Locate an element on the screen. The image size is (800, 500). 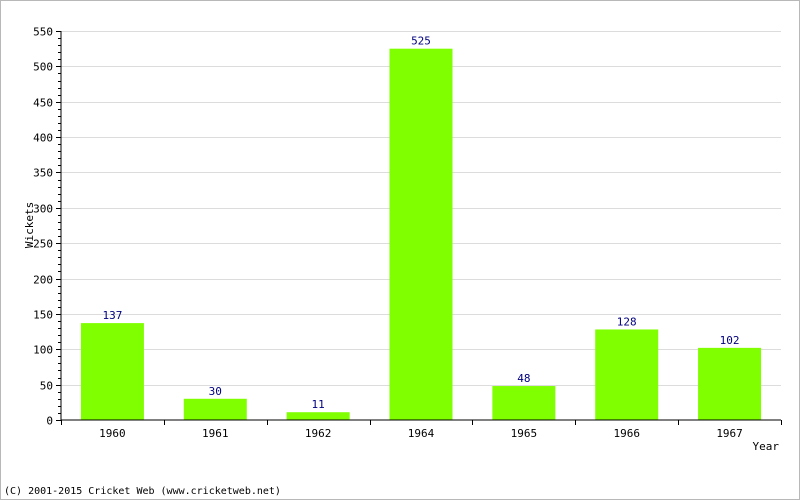
x-axis-label: Year is located at coordinates (766, 446).